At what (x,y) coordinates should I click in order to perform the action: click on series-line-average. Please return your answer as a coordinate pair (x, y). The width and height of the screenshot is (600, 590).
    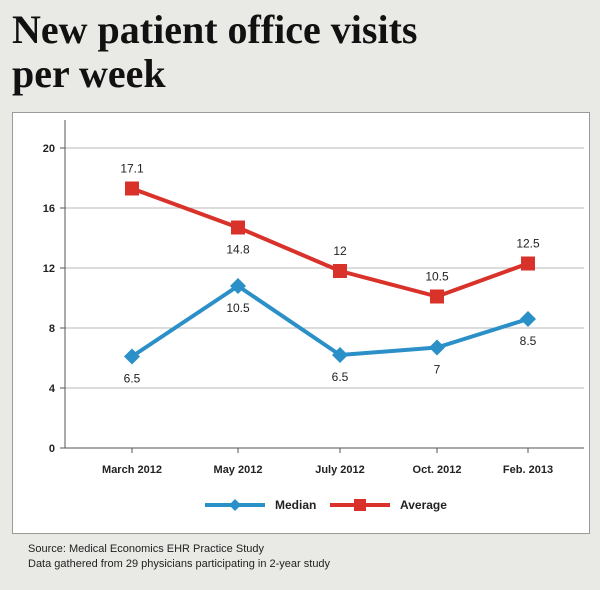
    Looking at the image, I should click on (330, 242).